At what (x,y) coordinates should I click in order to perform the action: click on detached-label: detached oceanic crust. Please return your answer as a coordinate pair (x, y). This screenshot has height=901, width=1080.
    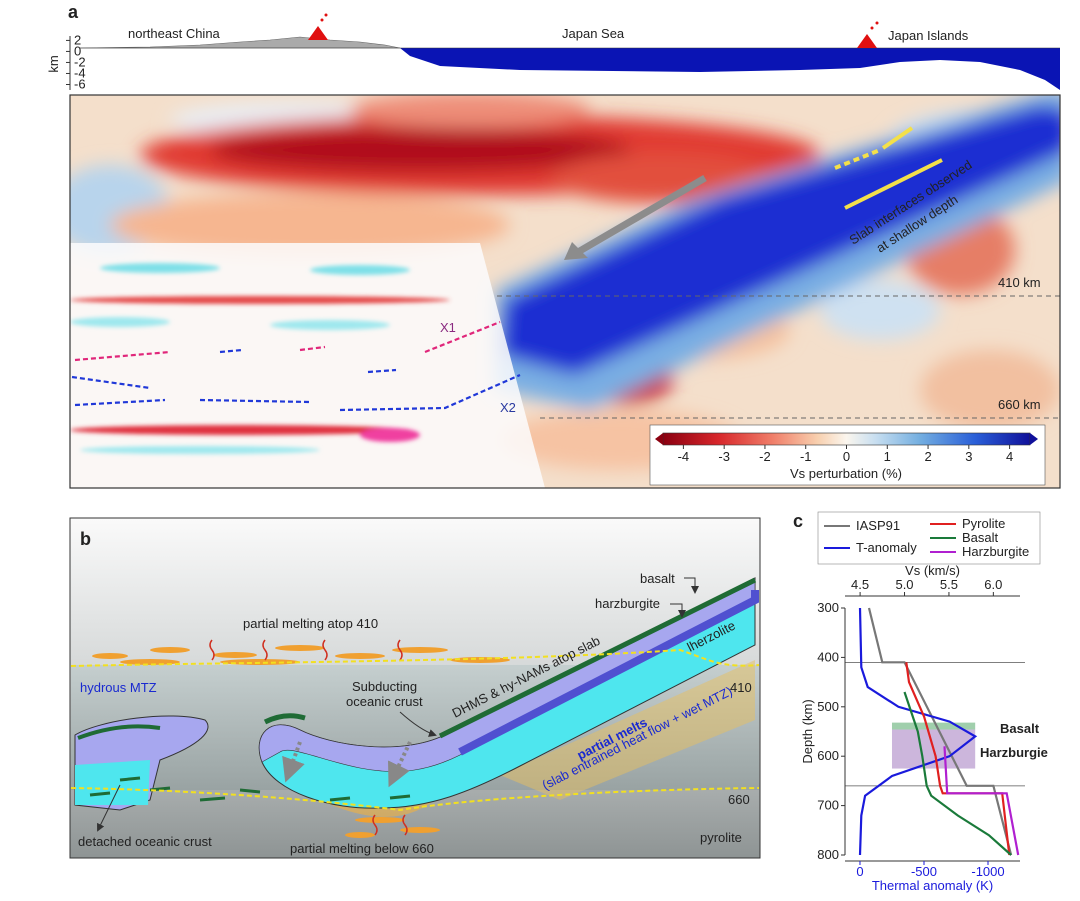
    Looking at the image, I should click on (145, 841).